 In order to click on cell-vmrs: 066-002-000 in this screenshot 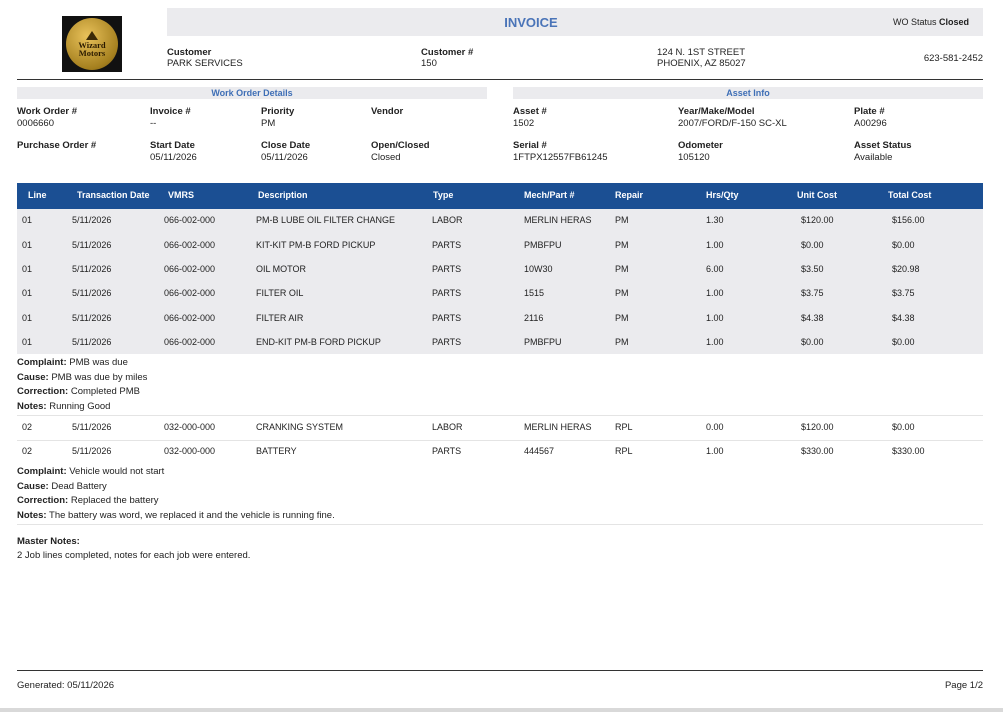, I will do `click(190, 220)`.